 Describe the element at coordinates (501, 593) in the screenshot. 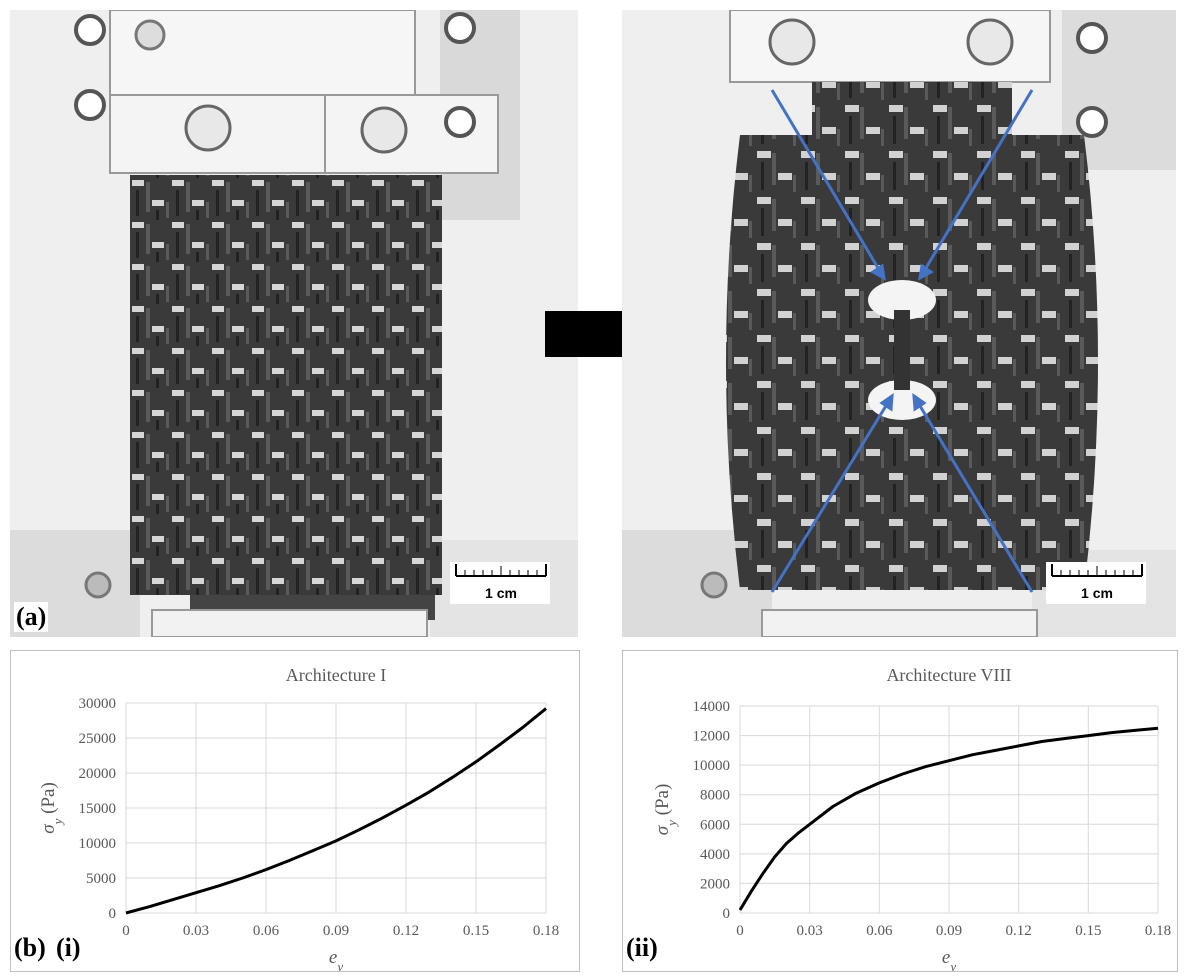

I see `scale-bar-left-label: 1 cm` at that location.